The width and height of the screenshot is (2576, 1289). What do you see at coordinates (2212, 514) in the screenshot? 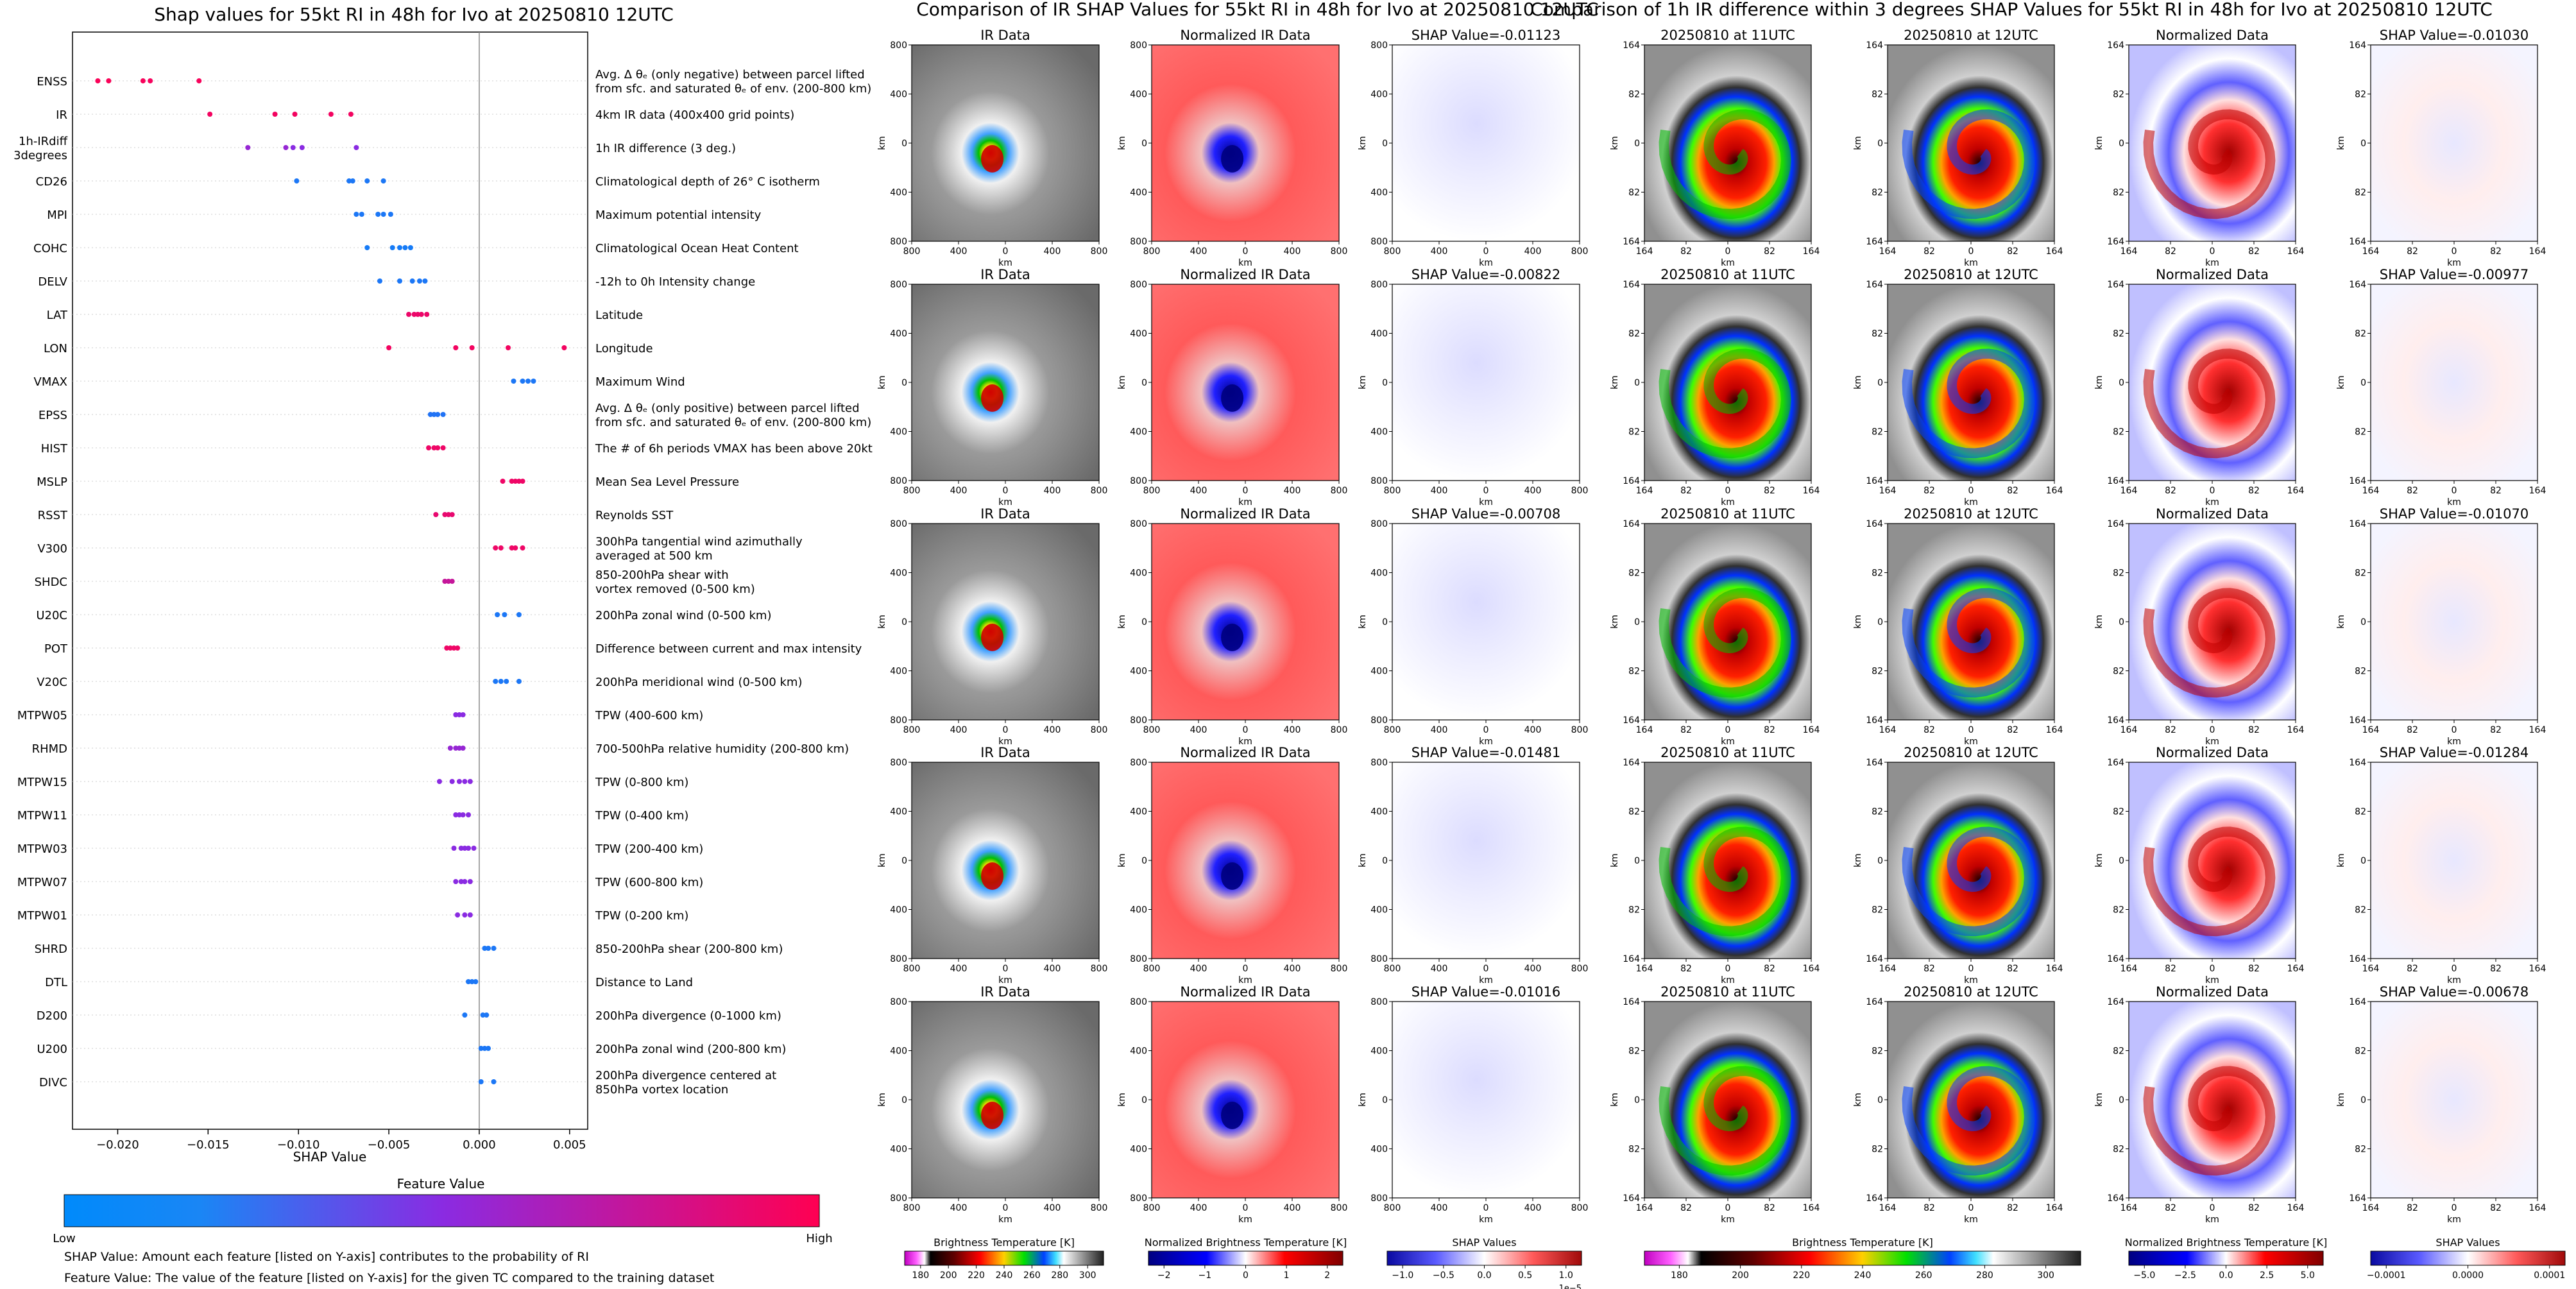
I see `panel-title: Normalized Data` at bounding box center [2212, 514].